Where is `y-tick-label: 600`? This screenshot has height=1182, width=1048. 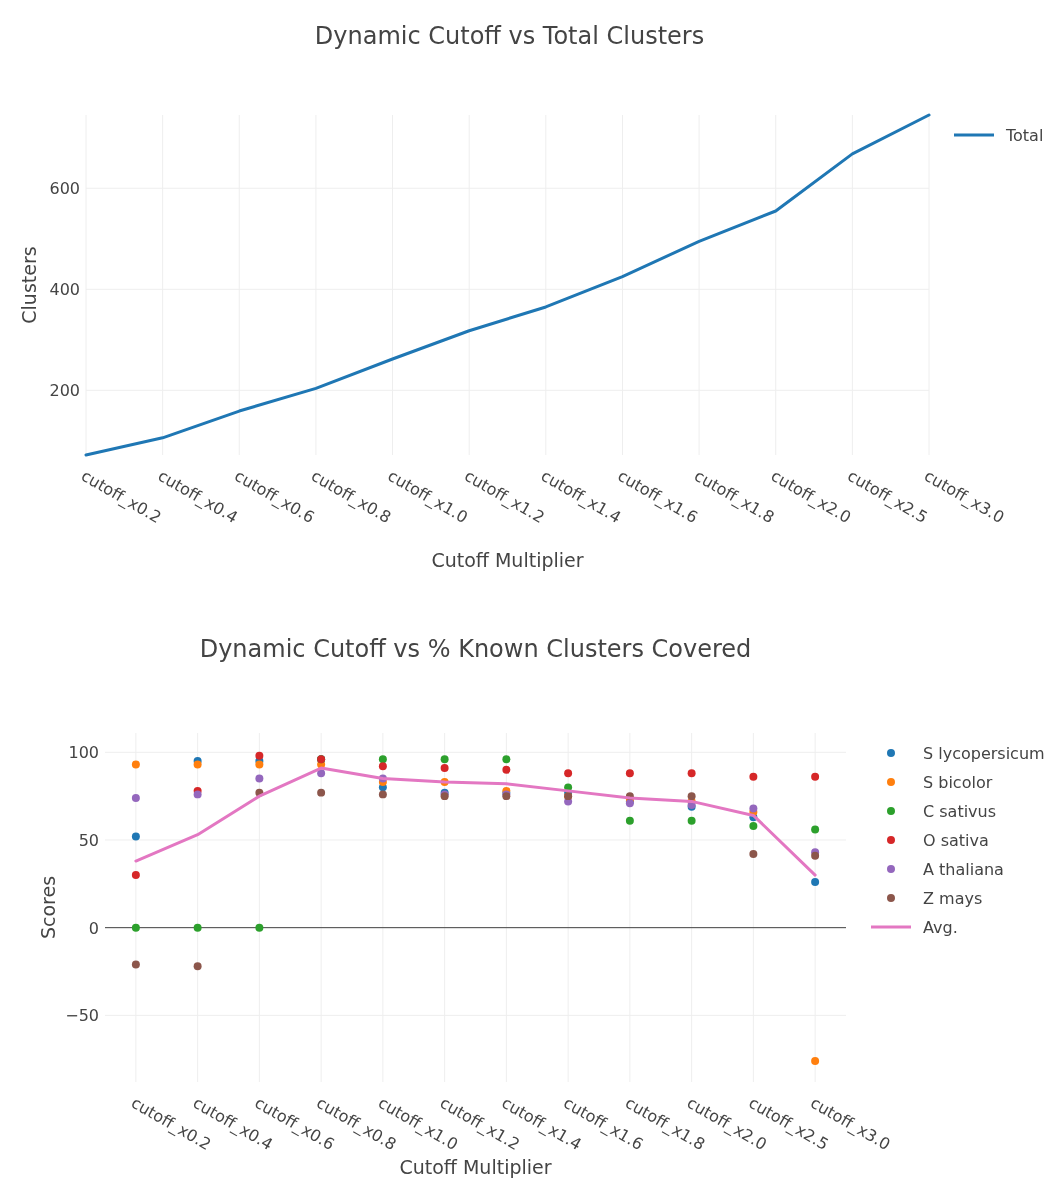 y-tick-label: 600 is located at coordinates (64, 189).